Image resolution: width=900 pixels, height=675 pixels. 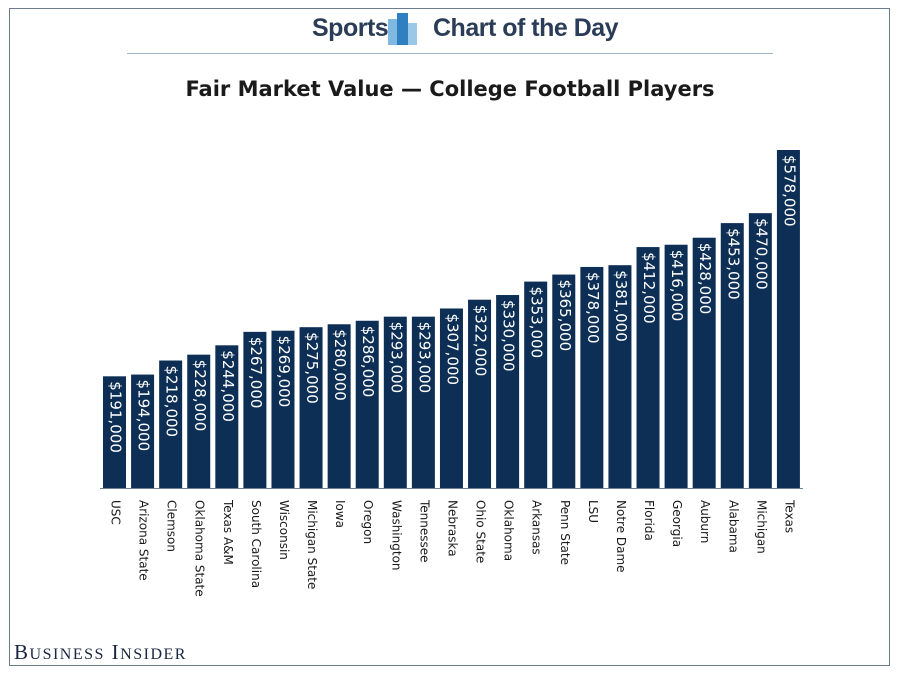 I want to click on business-insider-logo: BUSINESS INSIDER, so click(x=100, y=652).